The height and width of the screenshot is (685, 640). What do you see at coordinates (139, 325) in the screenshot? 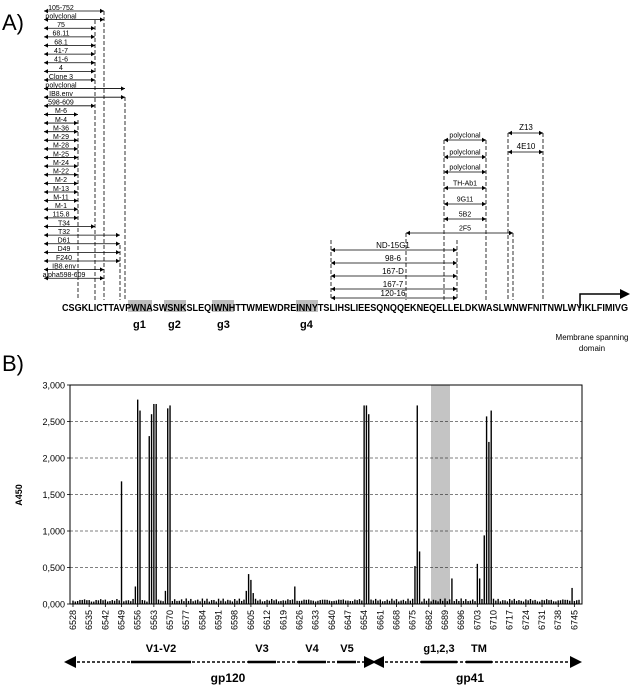
I see `glyco-label-g1: g1` at bounding box center [139, 325].